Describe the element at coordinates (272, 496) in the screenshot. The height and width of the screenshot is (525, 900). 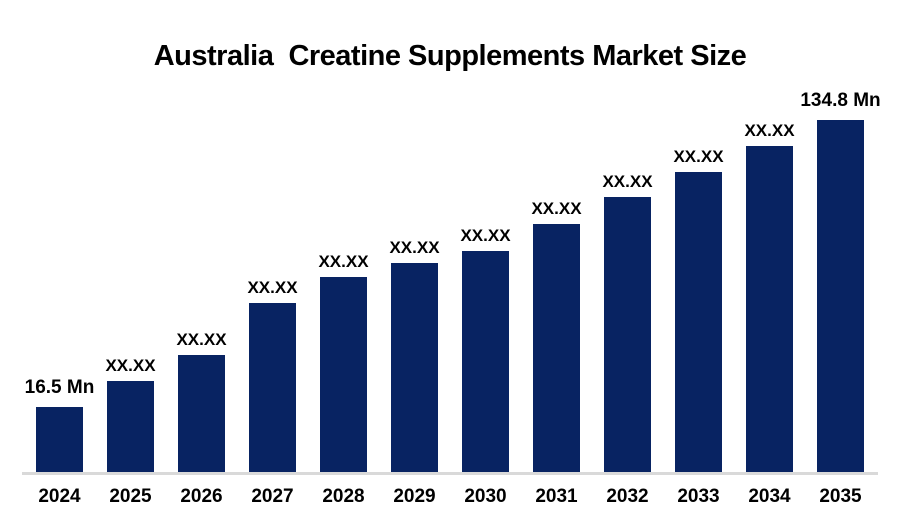
I see `x-tick-2027: 2027` at that location.